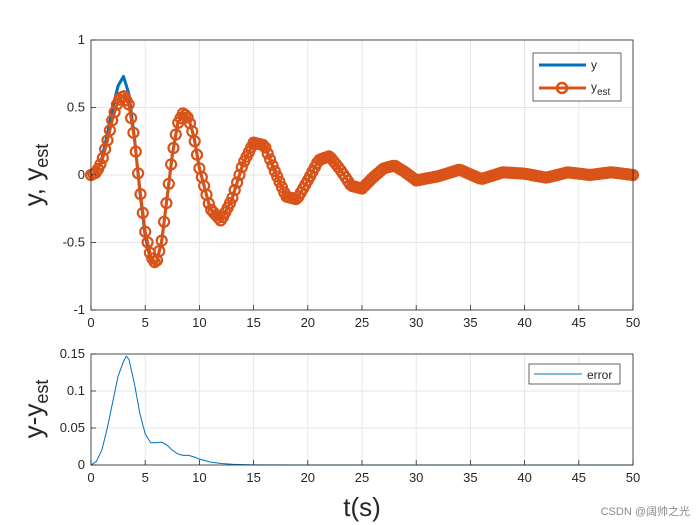 The height and width of the screenshot is (525, 700). I want to click on legend-yest-label: yest, so click(601, 89).